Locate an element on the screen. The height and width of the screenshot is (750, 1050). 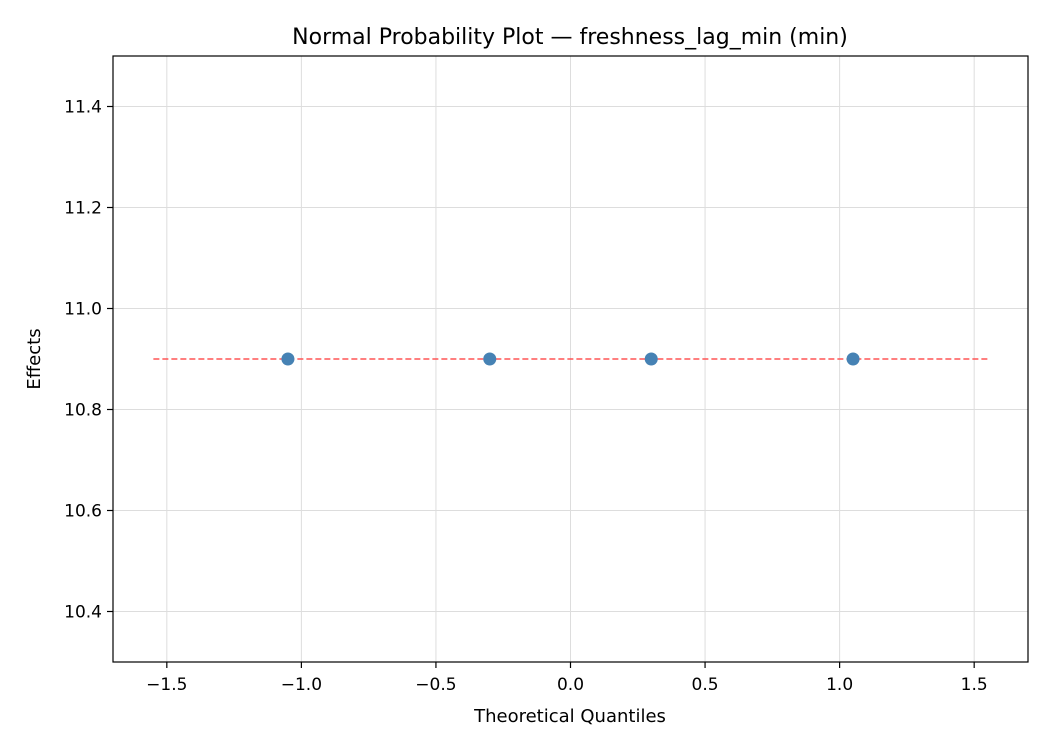
y-tick-label: 11.0 is located at coordinates (83, 310).